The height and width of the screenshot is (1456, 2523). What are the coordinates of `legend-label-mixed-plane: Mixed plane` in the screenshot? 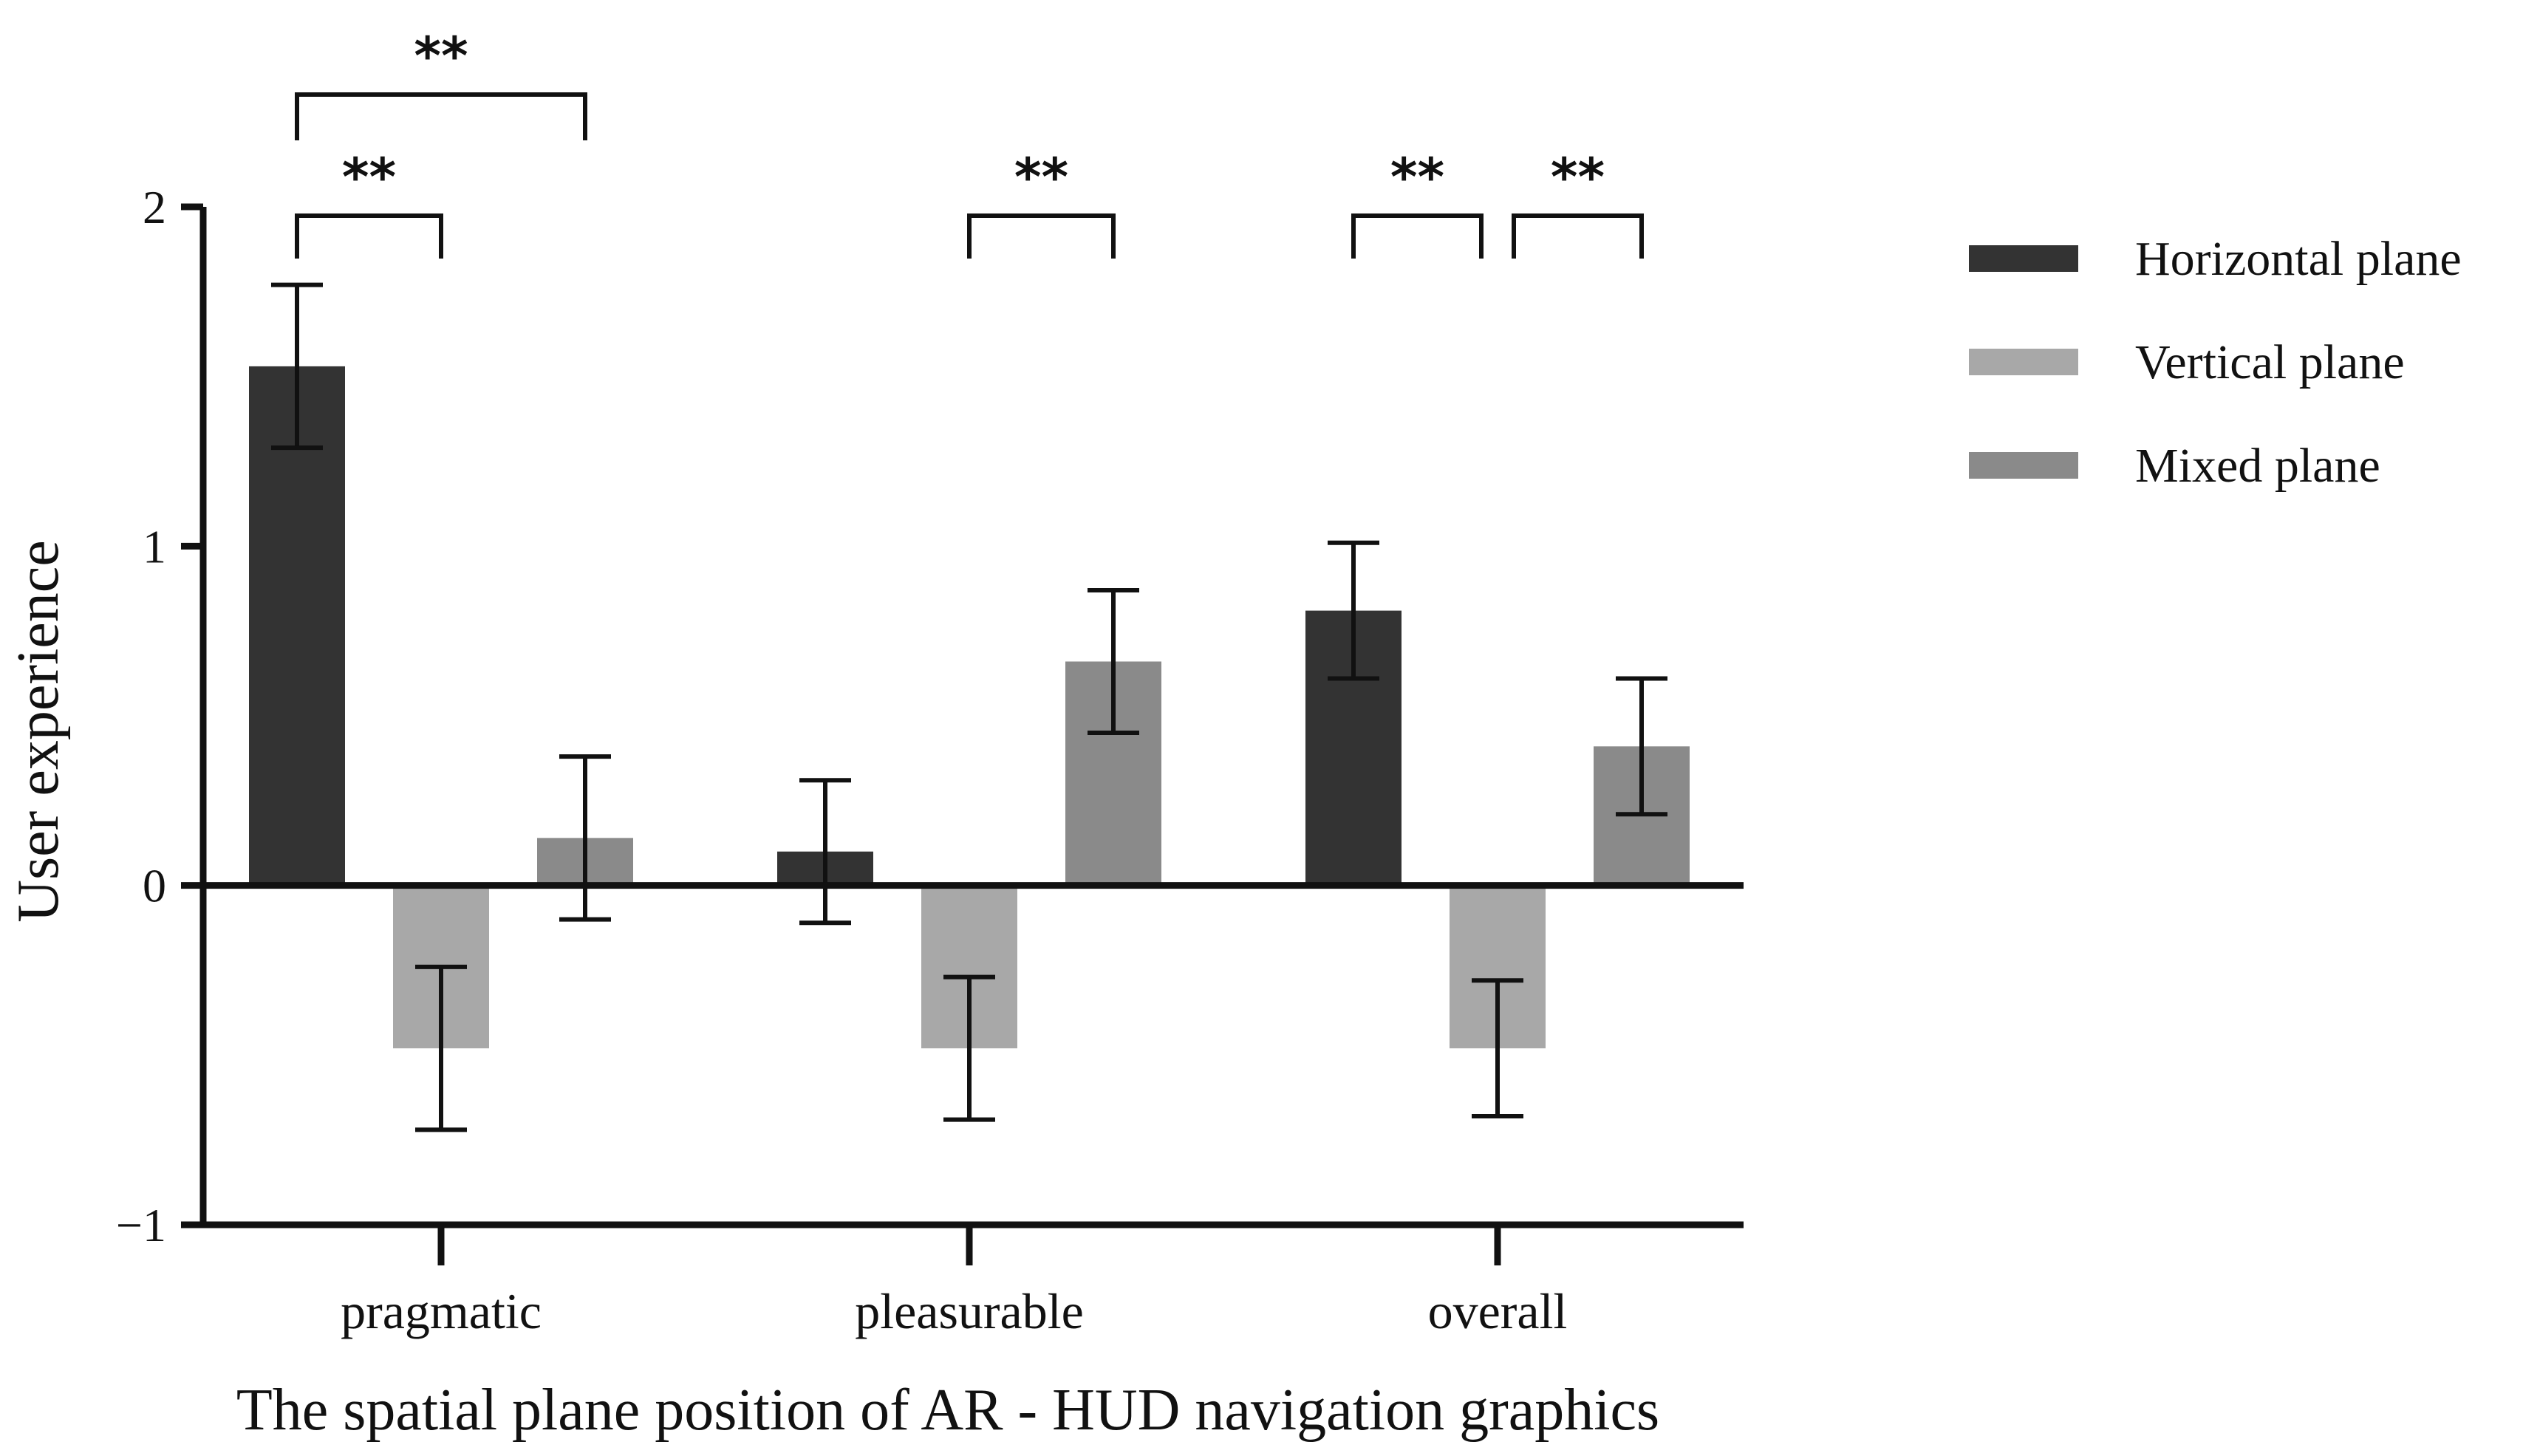 It's located at (2257, 466).